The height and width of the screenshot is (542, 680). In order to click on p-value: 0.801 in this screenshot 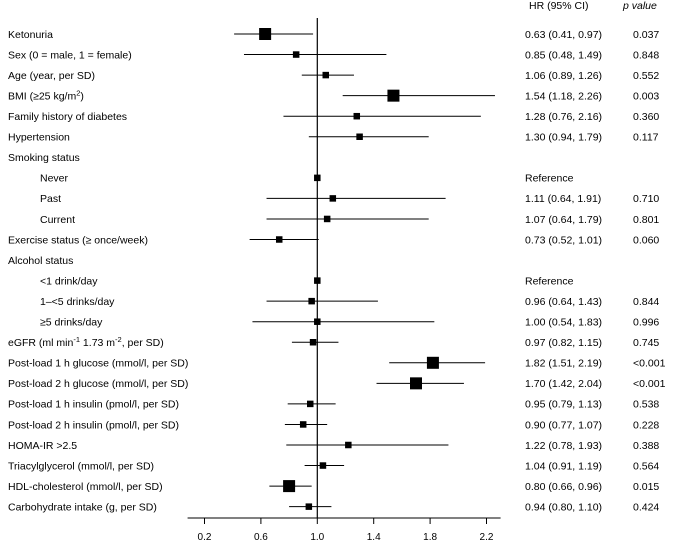, I will do `click(646, 220)`.